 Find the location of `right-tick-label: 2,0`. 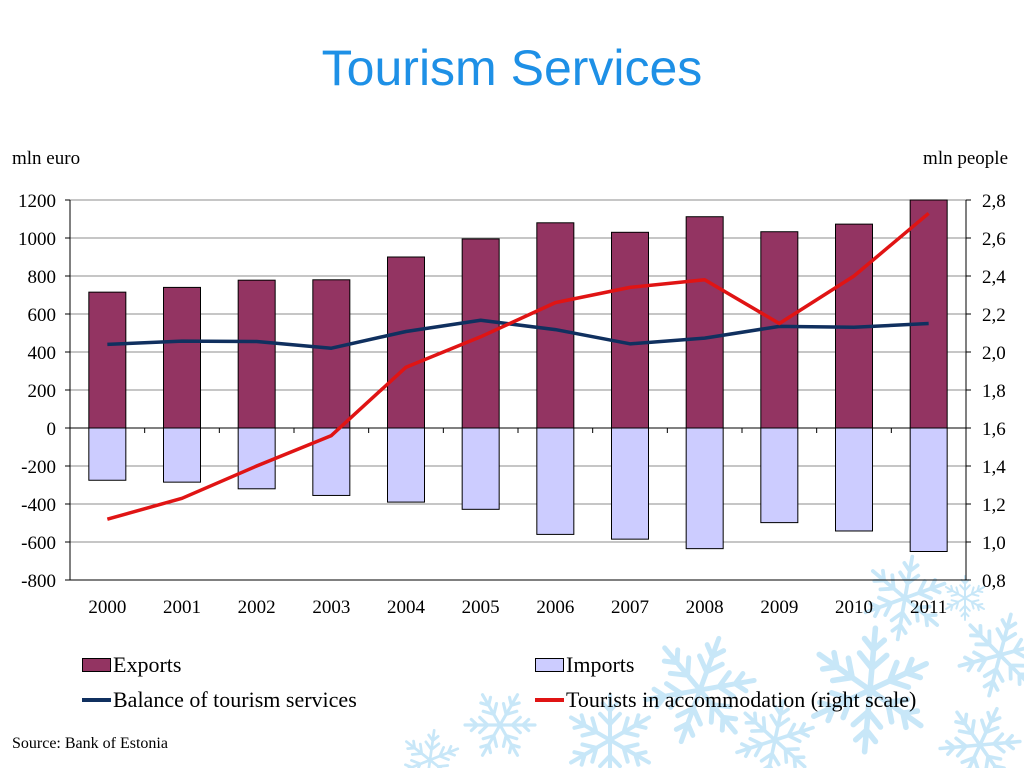

right-tick-label: 2,0 is located at coordinates (994, 353).